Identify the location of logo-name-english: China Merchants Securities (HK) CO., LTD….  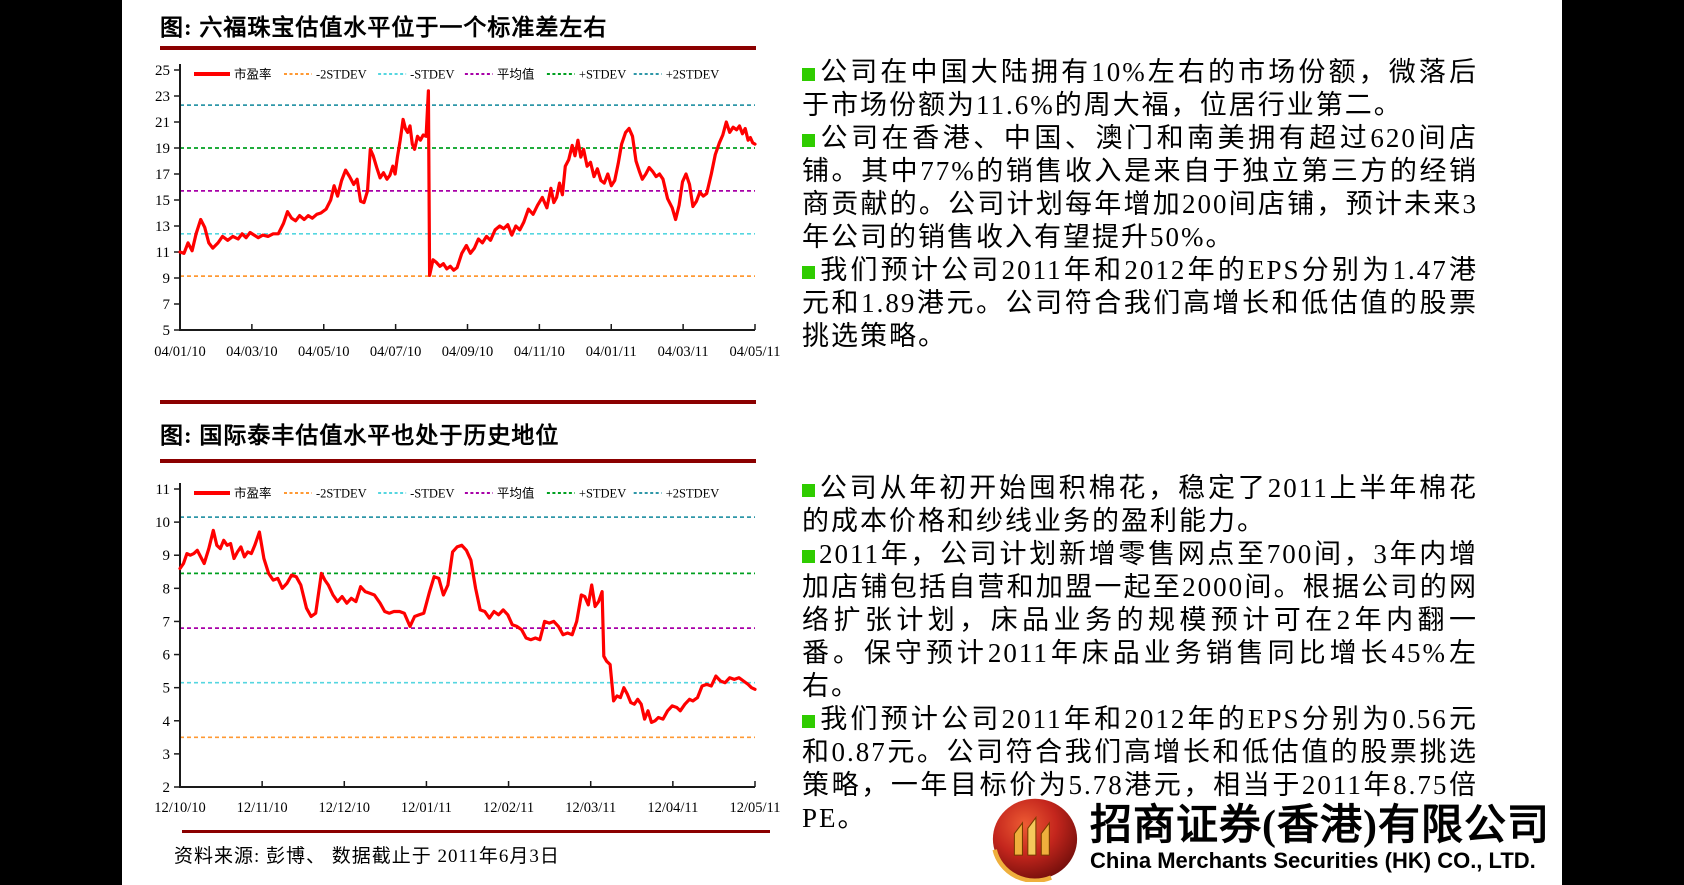
(1313, 860).